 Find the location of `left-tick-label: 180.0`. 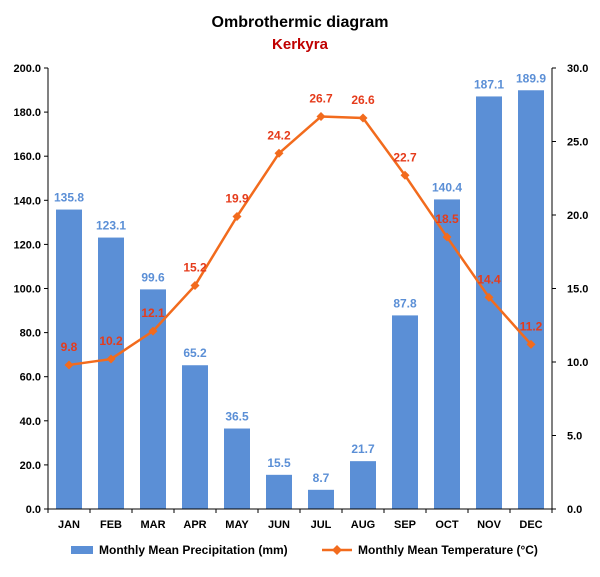

left-tick-label: 180.0 is located at coordinates (27, 113).